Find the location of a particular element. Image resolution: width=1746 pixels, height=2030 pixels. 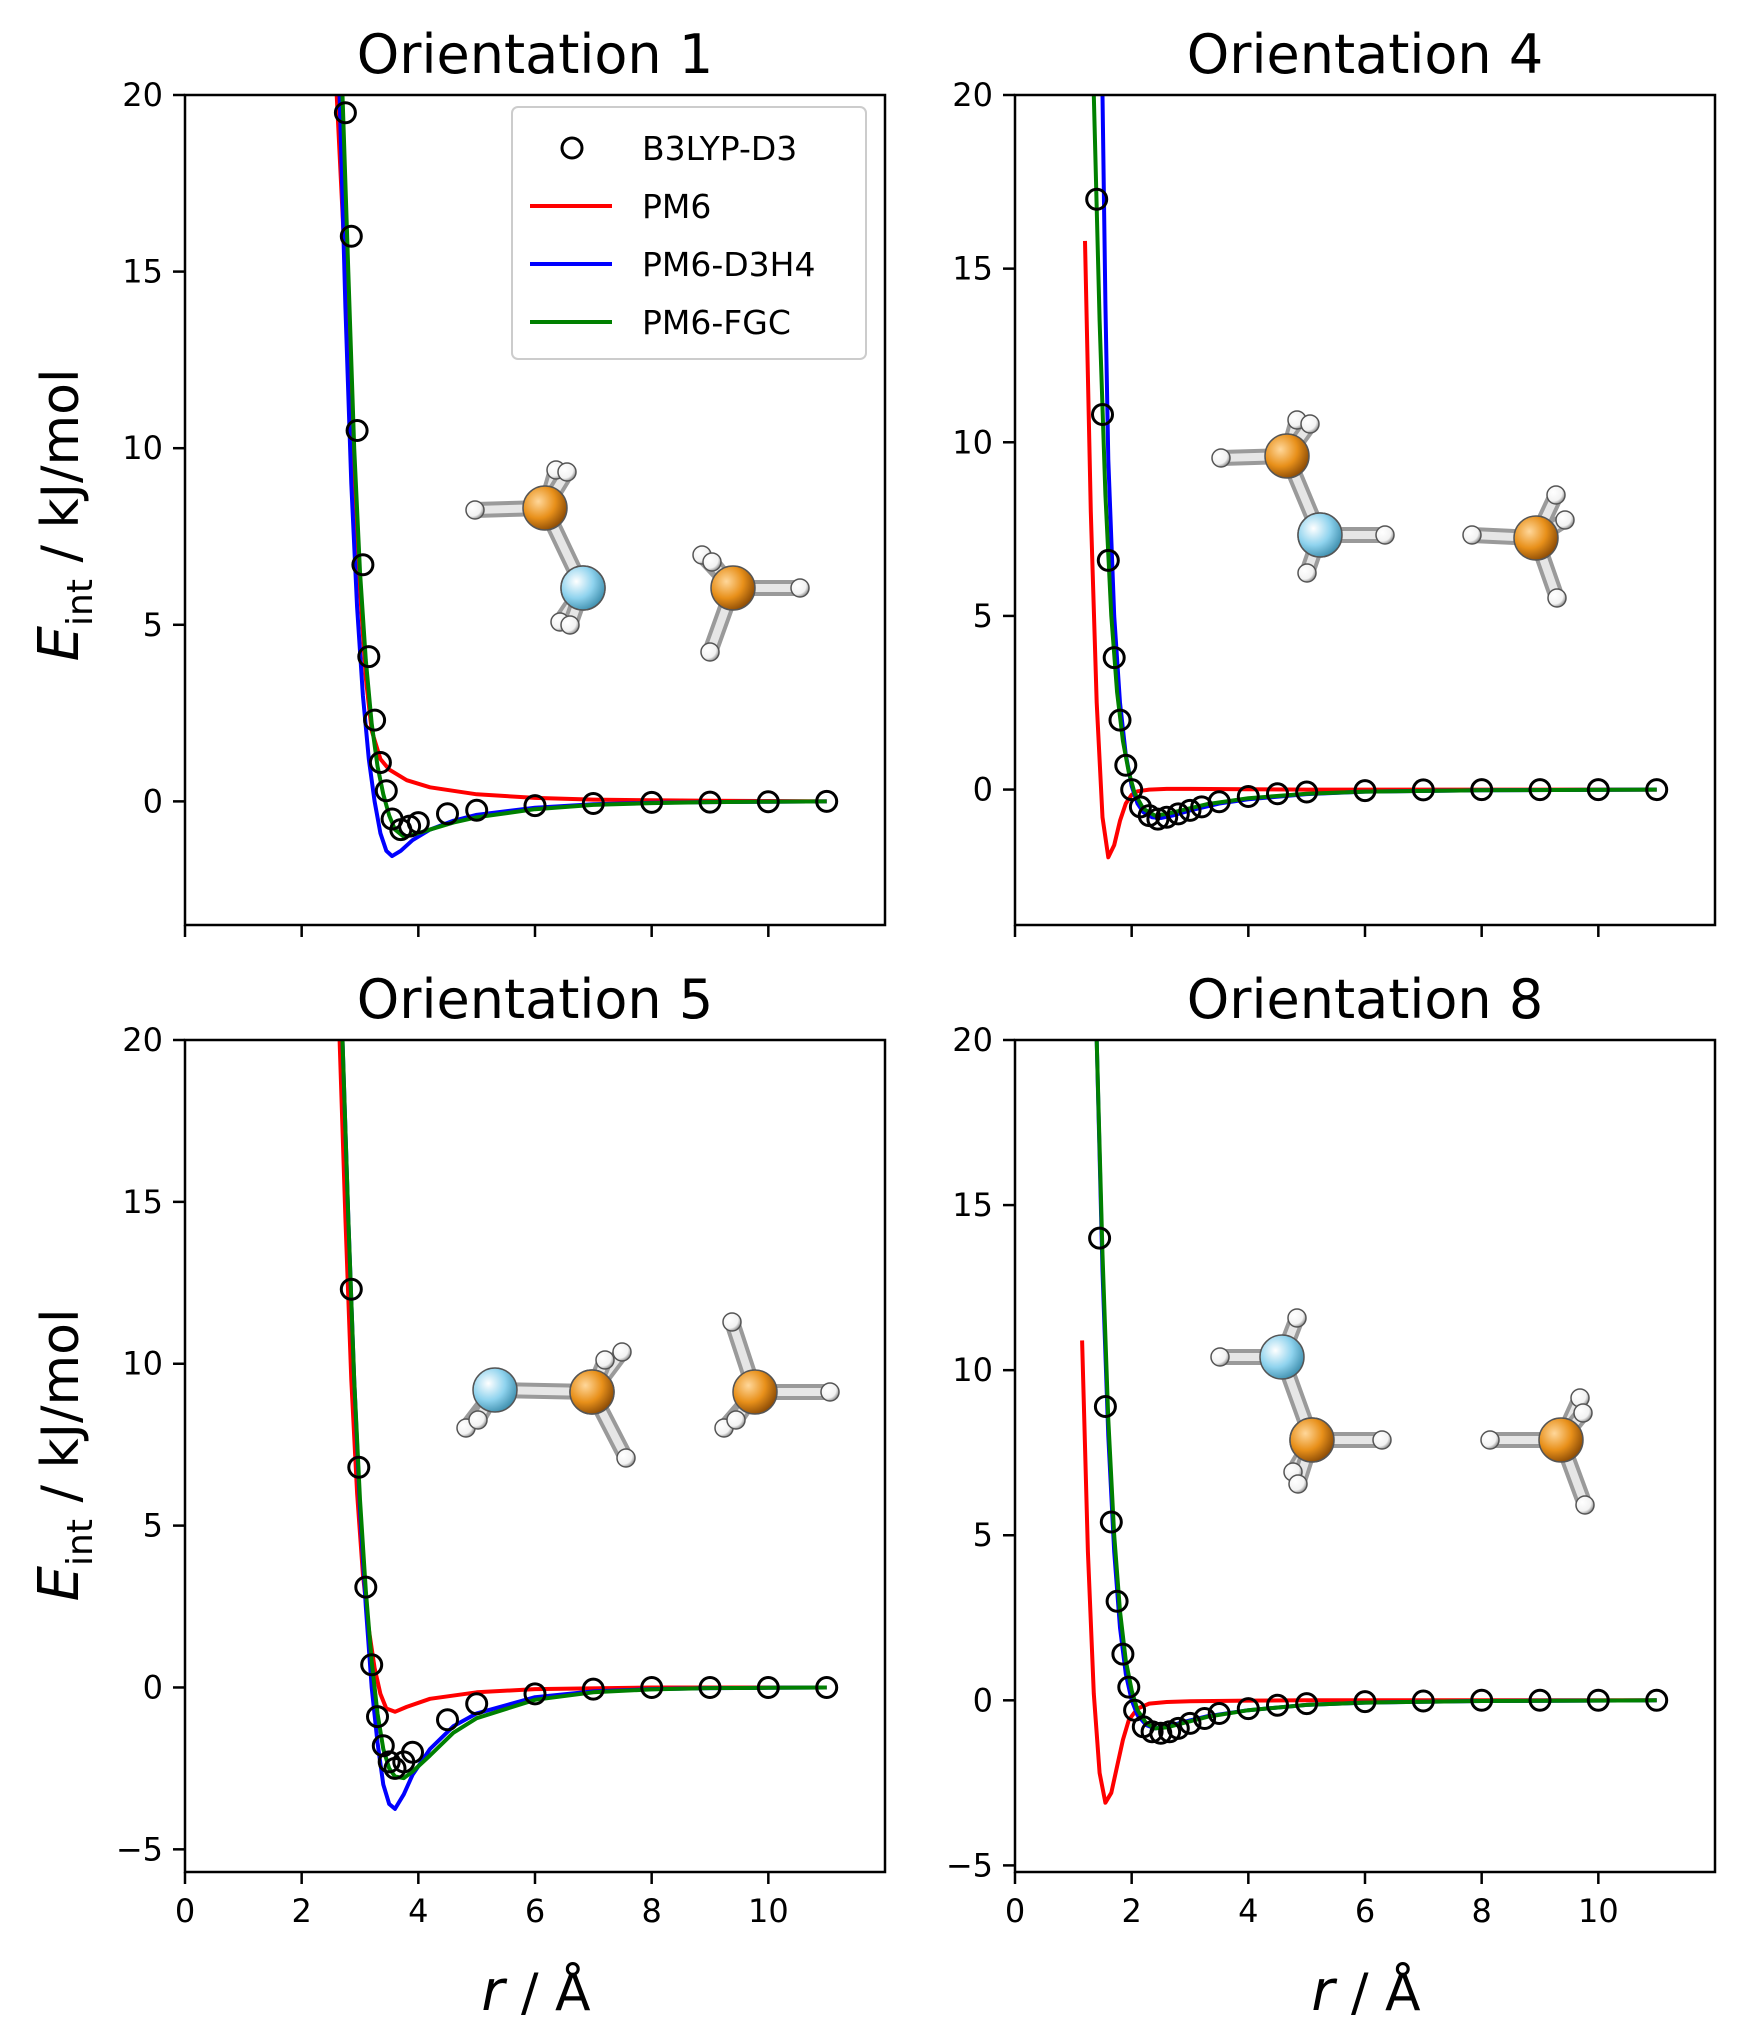

x-axis-label-left: r / Å is located at coordinates (536, 1991).